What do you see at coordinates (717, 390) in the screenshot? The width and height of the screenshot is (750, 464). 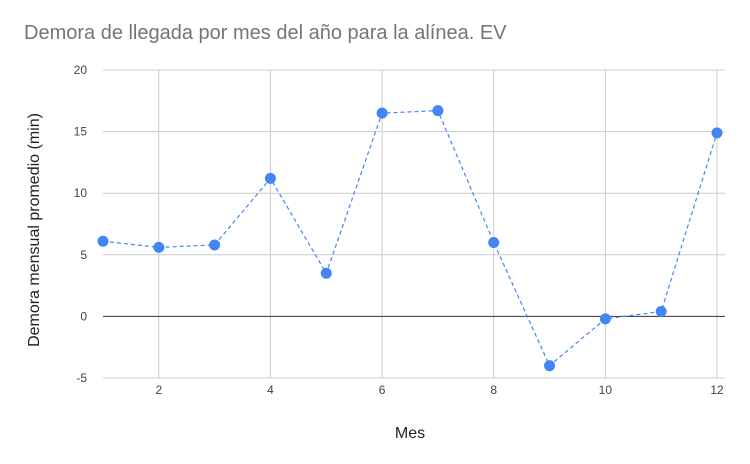 I see `x-tick-label: 12` at bounding box center [717, 390].